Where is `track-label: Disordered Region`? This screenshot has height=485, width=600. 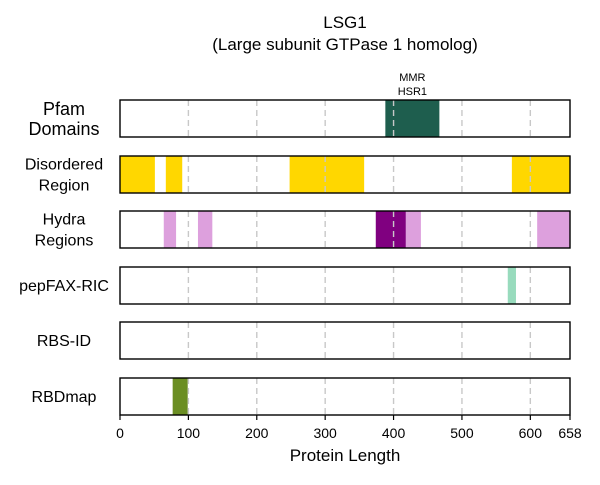 track-label: Disordered Region is located at coordinates (64, 176).